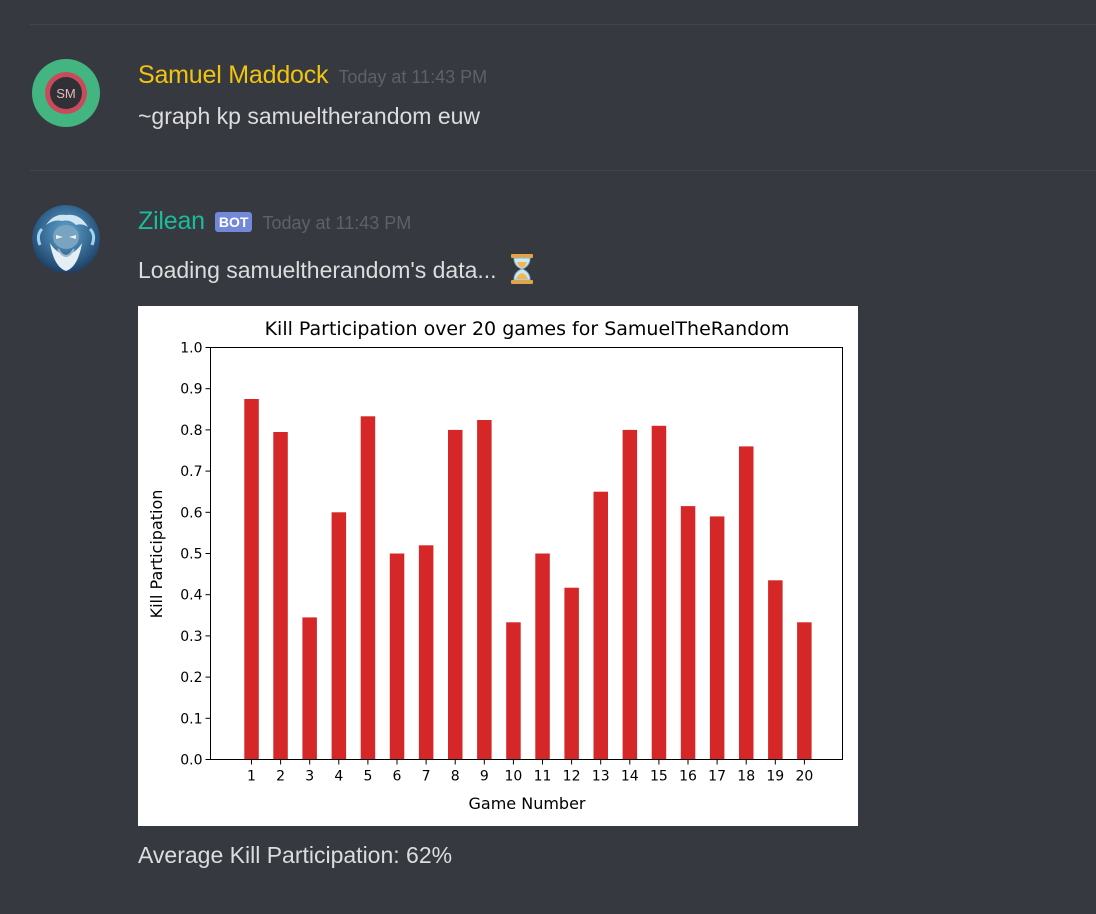  I want to click on y-tick-label: 0.0, so click(191, 761).